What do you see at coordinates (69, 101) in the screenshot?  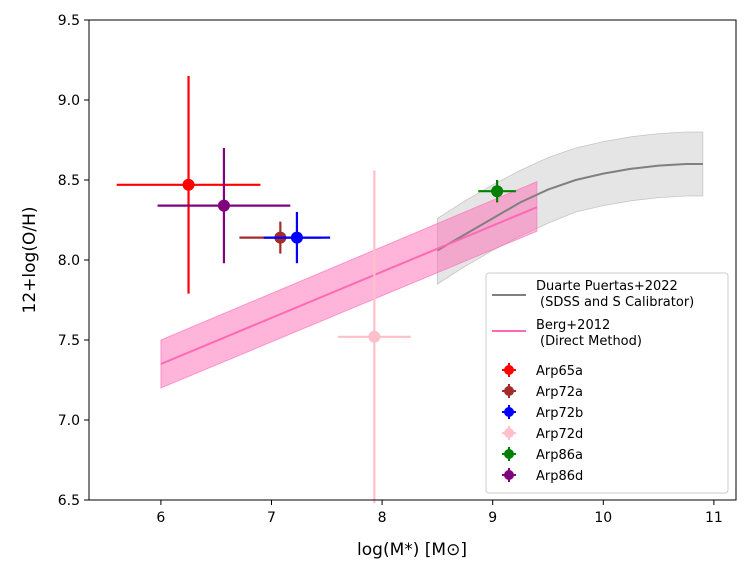 I see `y-tick-label: 9.0` at bounding box center [69, 101].